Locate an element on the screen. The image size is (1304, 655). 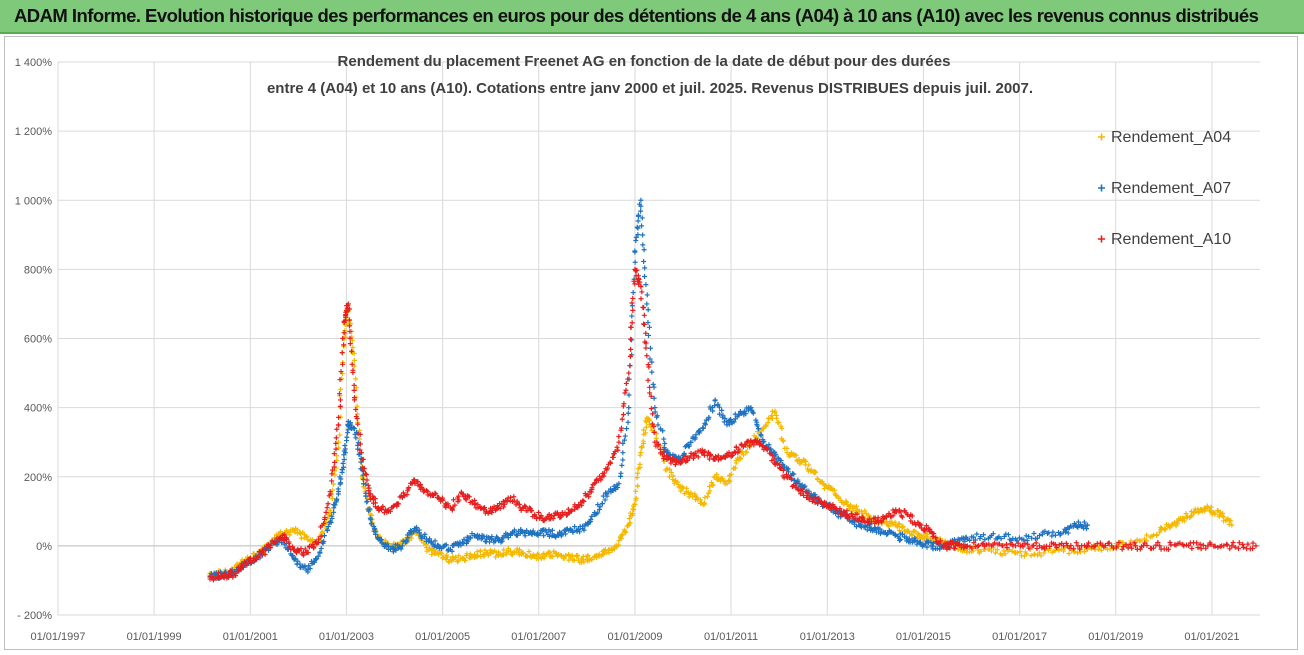
x-tick-label: 01/01/2009 is located at coordinates (634, 637).